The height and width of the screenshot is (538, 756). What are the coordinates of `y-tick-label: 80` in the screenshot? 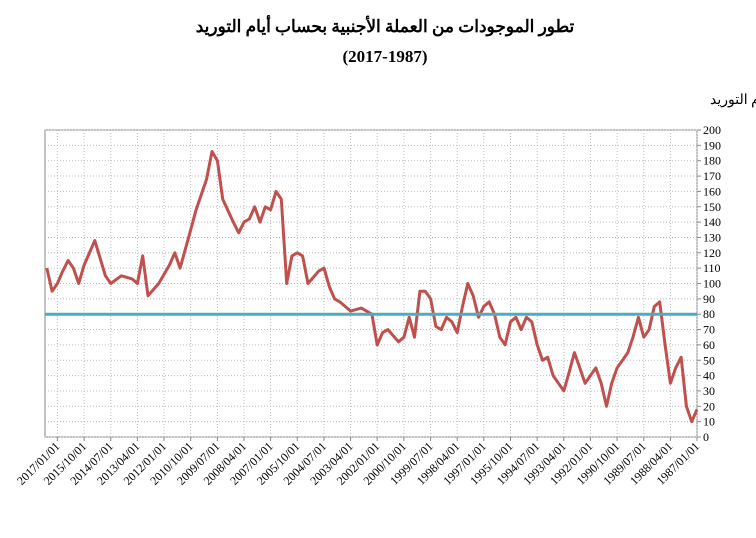 It's located at (709, 314).